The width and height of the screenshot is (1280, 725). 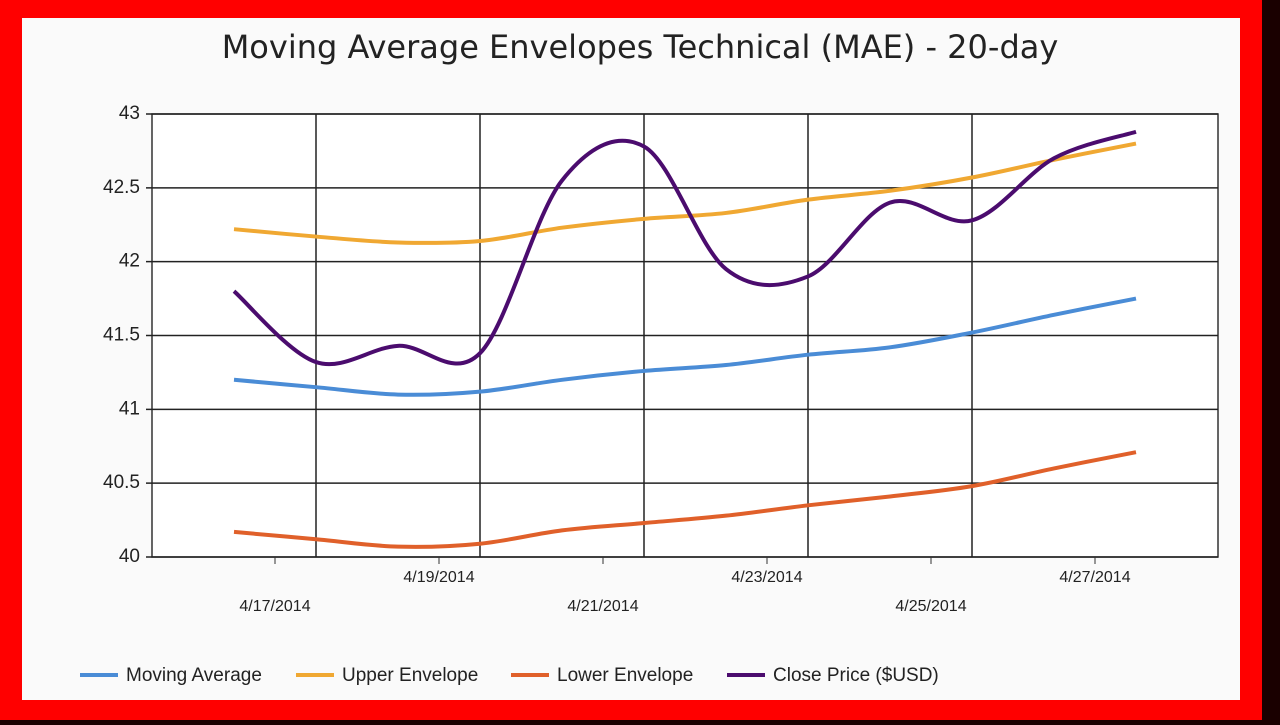 What do you see at coordinates (930, 606) in the screenshot?
I see `x-tick-label: 4/25/2014` at bounding box center [930, 606].